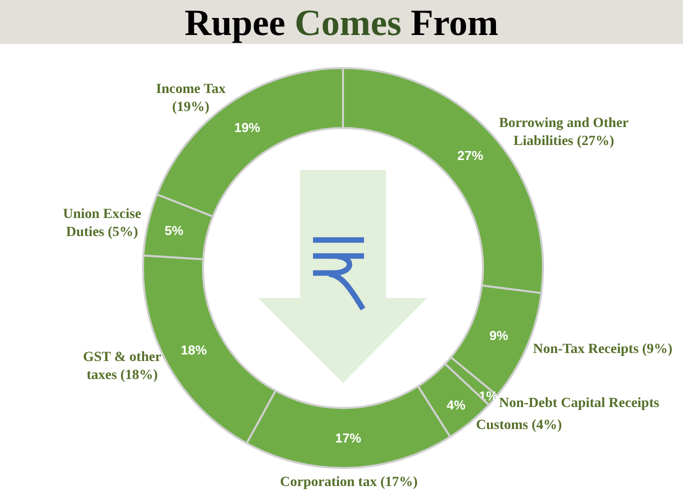 This screenshot has width=683, height=496. What do you see at coordinates (470, 156) in the screenshot?
I see `data-label: 27%` at bounding box center [470, 156].